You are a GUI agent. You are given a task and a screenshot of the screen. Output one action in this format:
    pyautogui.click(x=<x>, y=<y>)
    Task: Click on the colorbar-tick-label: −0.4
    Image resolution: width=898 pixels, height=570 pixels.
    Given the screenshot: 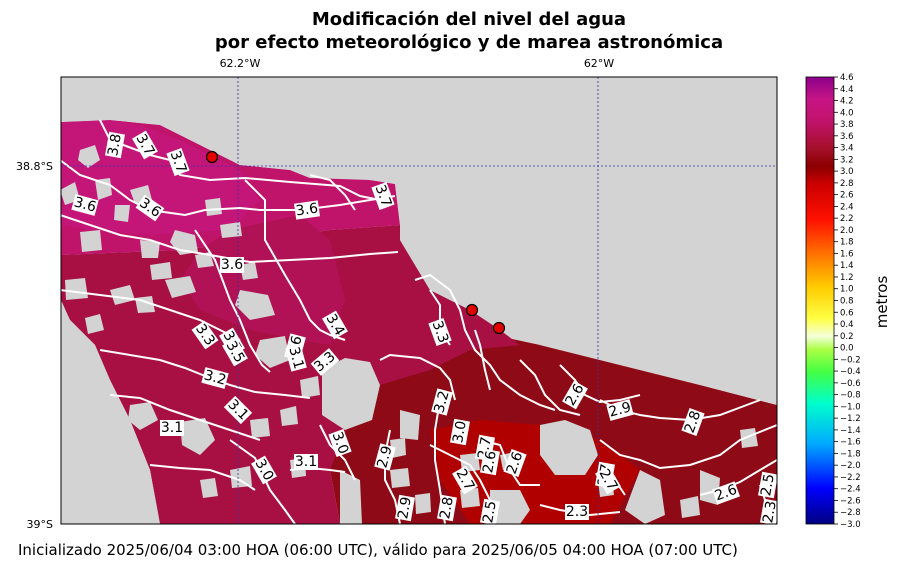 What is the action you would take?
    pyautogui.click(x=850, y=372)
    